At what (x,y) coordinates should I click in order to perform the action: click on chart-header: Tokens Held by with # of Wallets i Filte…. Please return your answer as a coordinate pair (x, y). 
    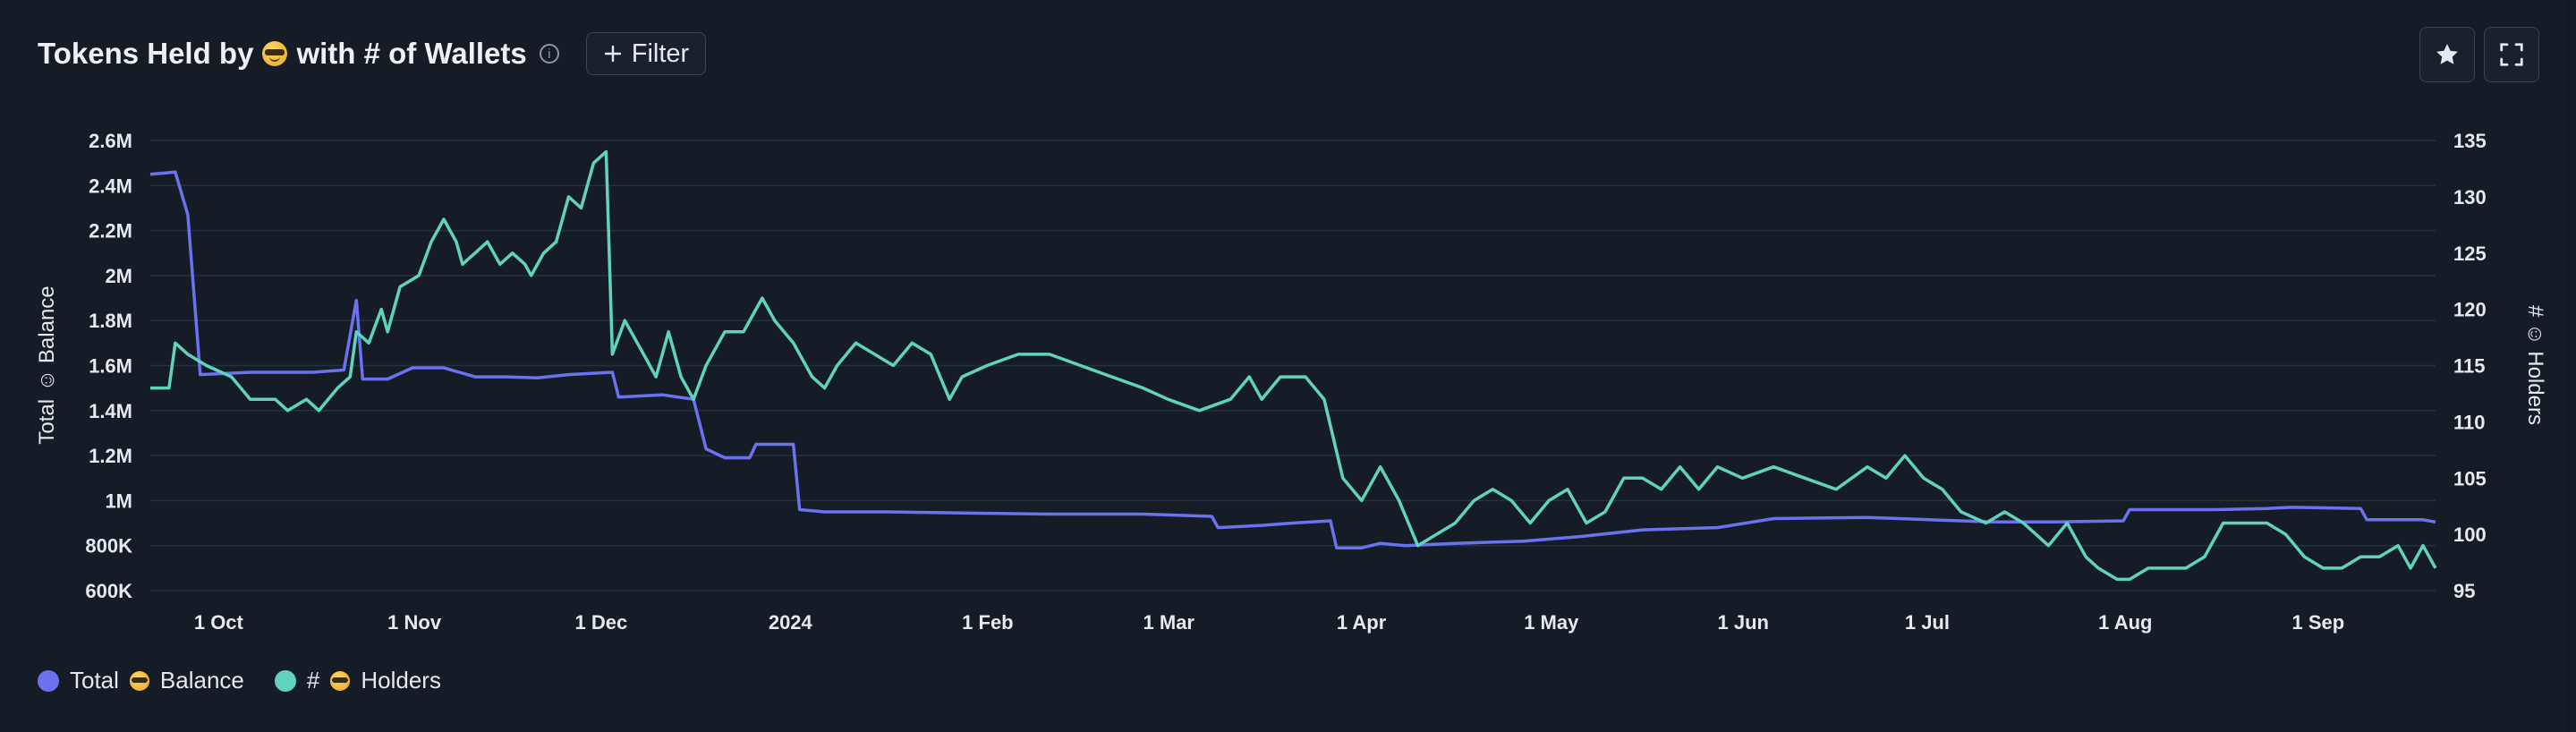
    Looking at the image, I should click on (372, 54).